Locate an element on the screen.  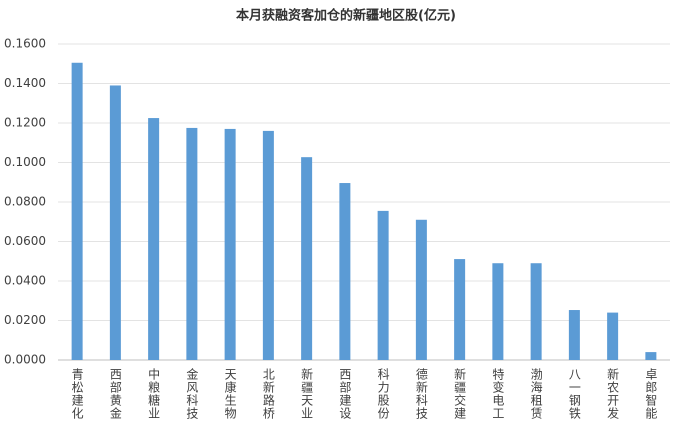
x-tick-label: 卓郎智能 is located at coordinates (651, 394).